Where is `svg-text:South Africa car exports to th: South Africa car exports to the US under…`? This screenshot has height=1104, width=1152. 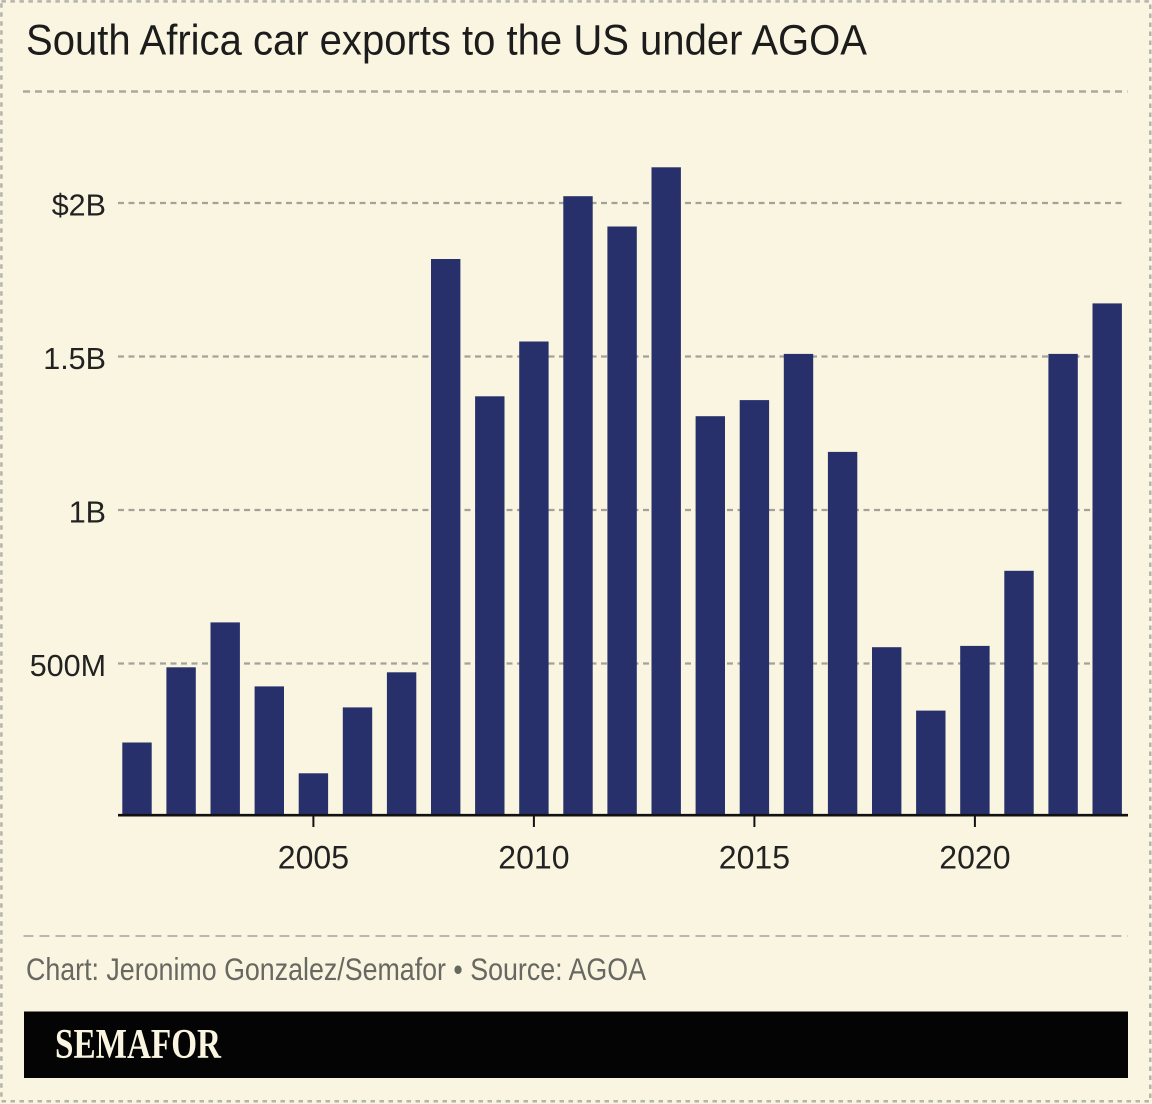
svg-text:South Africa car exports to th: South Africa car exports to the US under… is located at coordinates (447, 41).